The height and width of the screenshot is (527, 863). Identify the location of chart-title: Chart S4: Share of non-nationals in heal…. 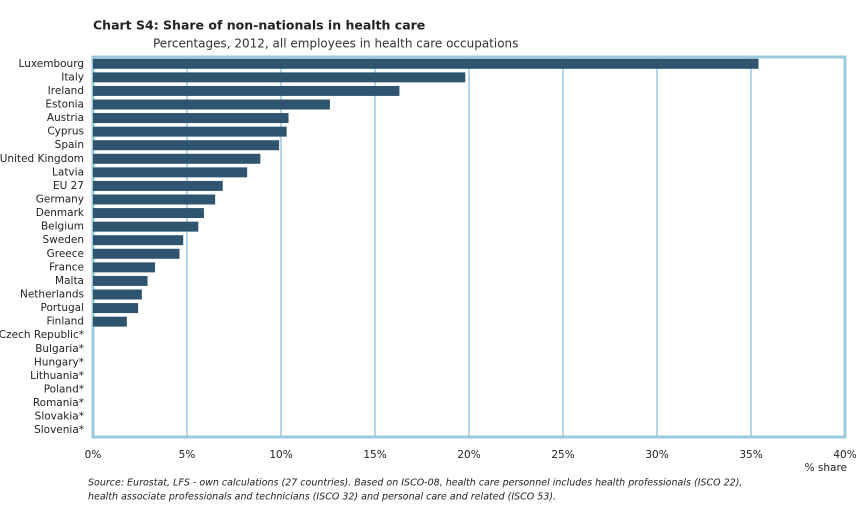
(259, 25).